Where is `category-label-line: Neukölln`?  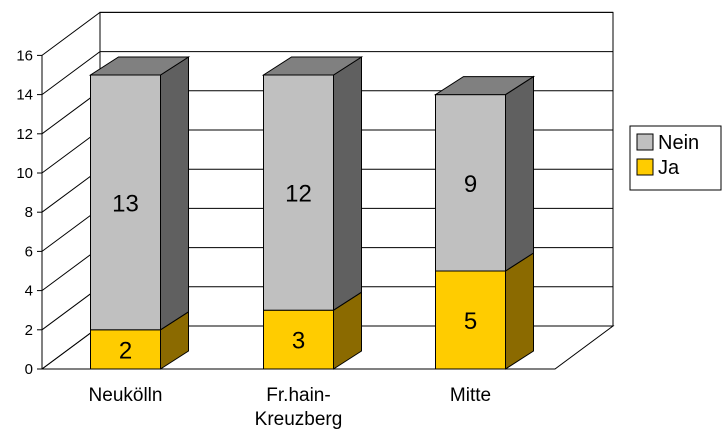 category-label-line: Neukölln is located at coordinates (126, 395).